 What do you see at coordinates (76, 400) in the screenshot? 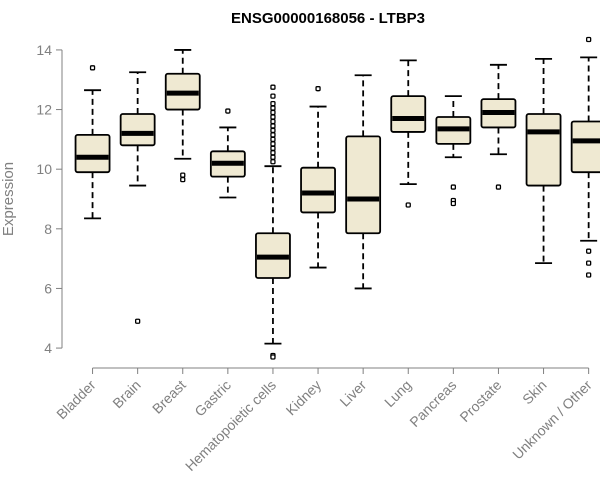
I see `x-tick-label: Bladder` at bounding box center [76, 400].